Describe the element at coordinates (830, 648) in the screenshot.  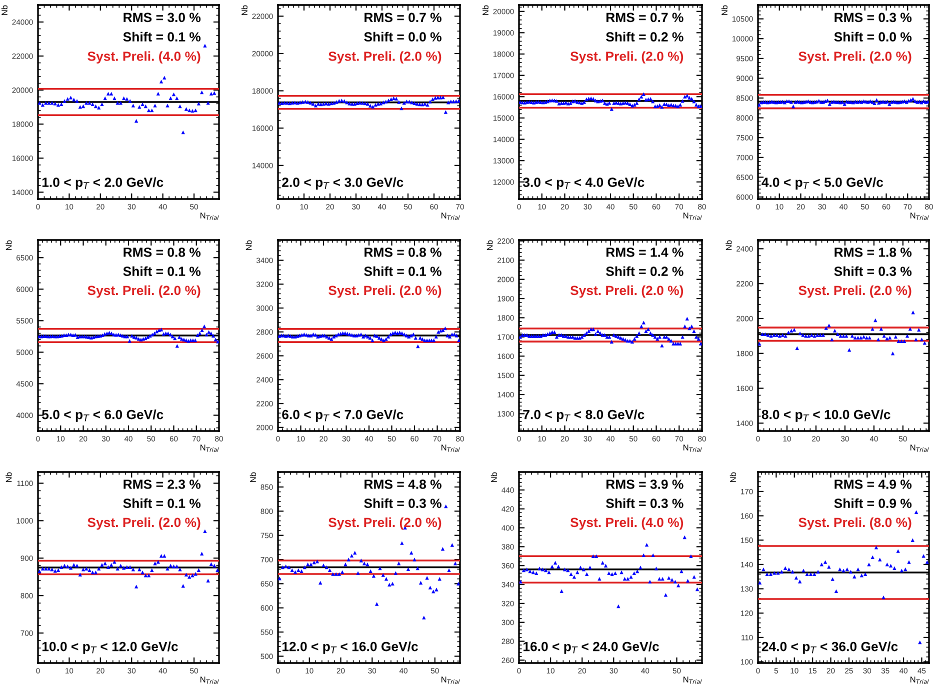
I see `annotation: 24.0 < p$_{T}$ < 36.0 GeV/c` at that location.